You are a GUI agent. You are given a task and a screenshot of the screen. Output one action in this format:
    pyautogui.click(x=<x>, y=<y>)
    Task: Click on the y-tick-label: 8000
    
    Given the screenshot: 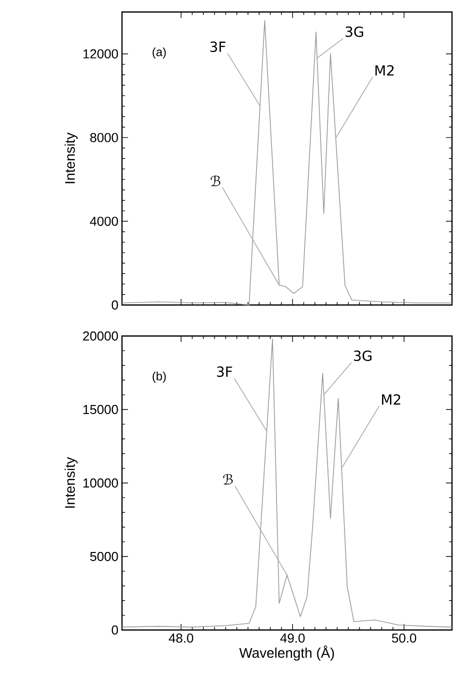 What is the action you would take?
    pyautogui.click(x=104, y=137)
    